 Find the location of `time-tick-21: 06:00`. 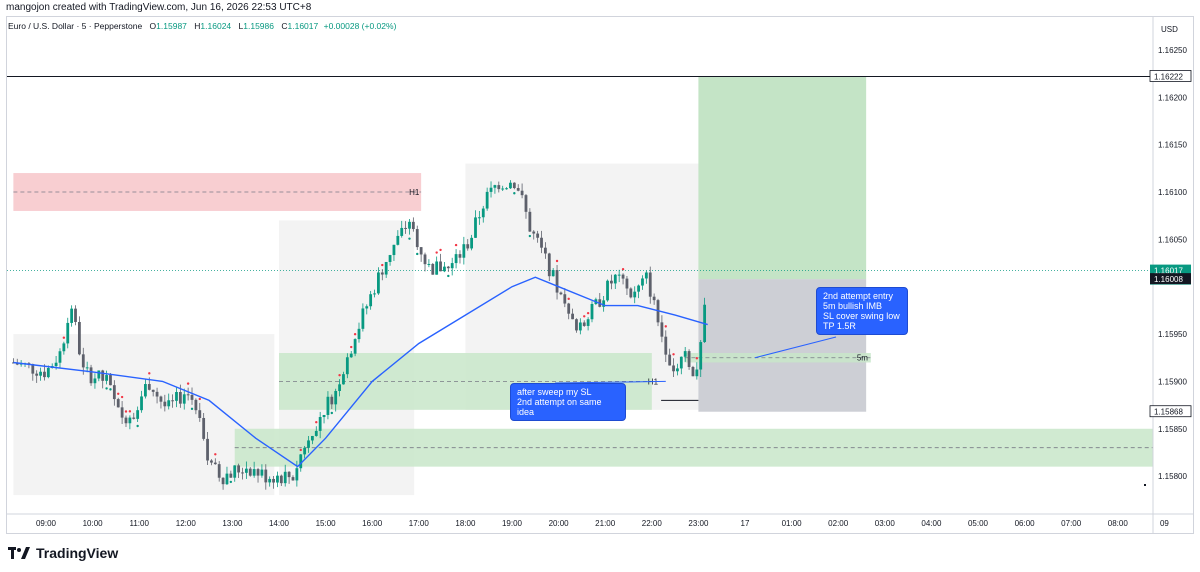

time-tick-21: 06:00 is located at coordinates (1025, 523).